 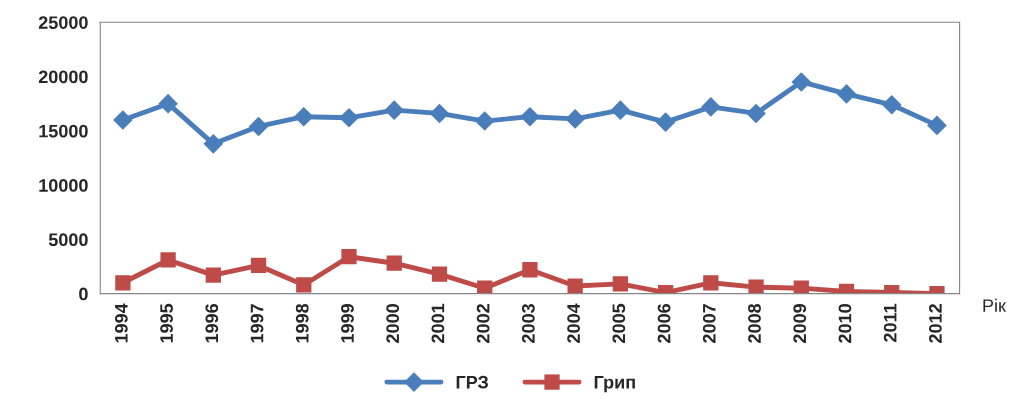 What do you see at coordinates (709, 323) in the screenshot?
I see `x-tick-label: 2007` at bounding box center [709, 323].